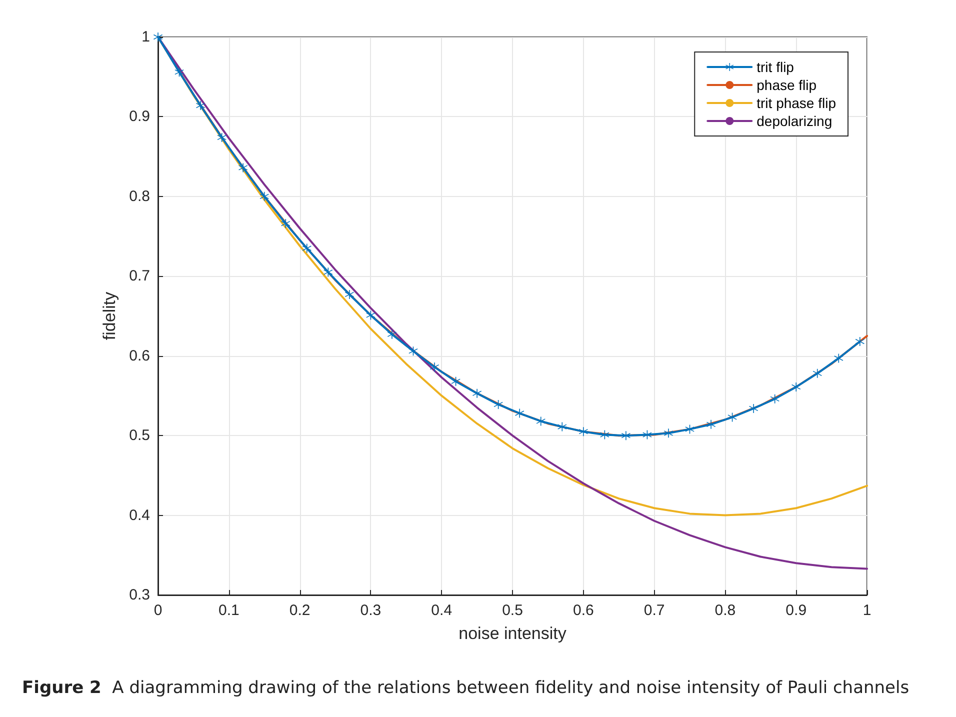 The height and width of the screenshot is (717, 956). I want to click on y-tick-label: 0.8, so click(139, 196).